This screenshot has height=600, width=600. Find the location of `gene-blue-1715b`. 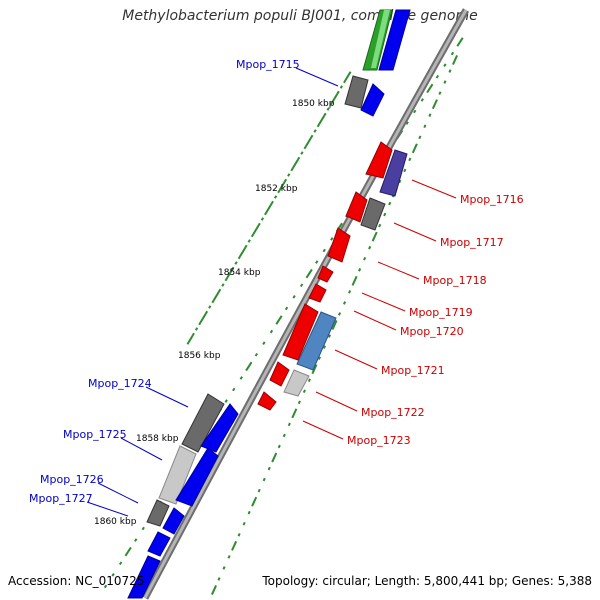

gene-blue-1715b is located at coordinates (372, 100).